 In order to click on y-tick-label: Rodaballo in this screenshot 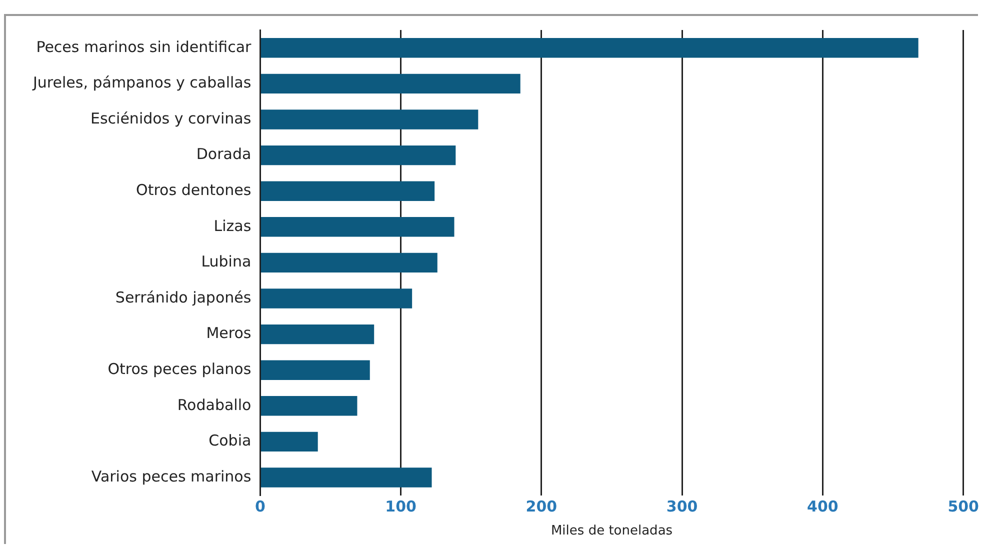, I will do `click(214, 405)`.